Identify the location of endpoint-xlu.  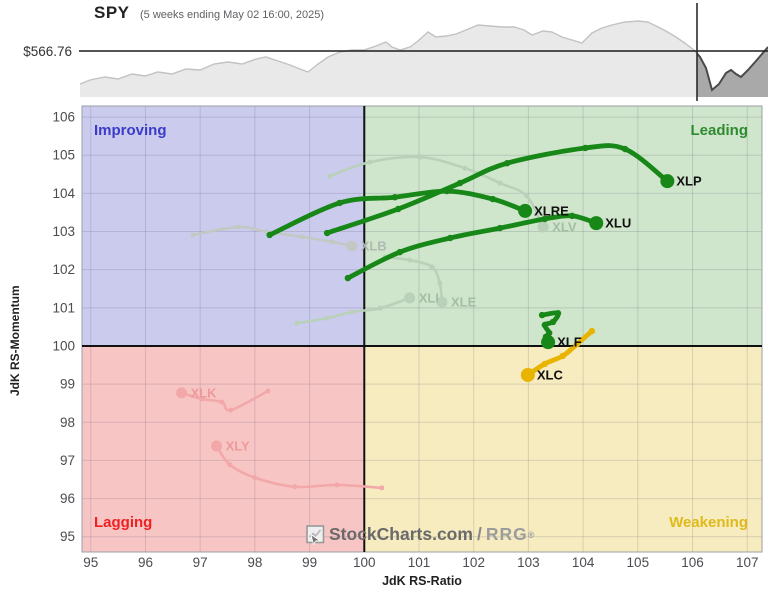
(596, 223).